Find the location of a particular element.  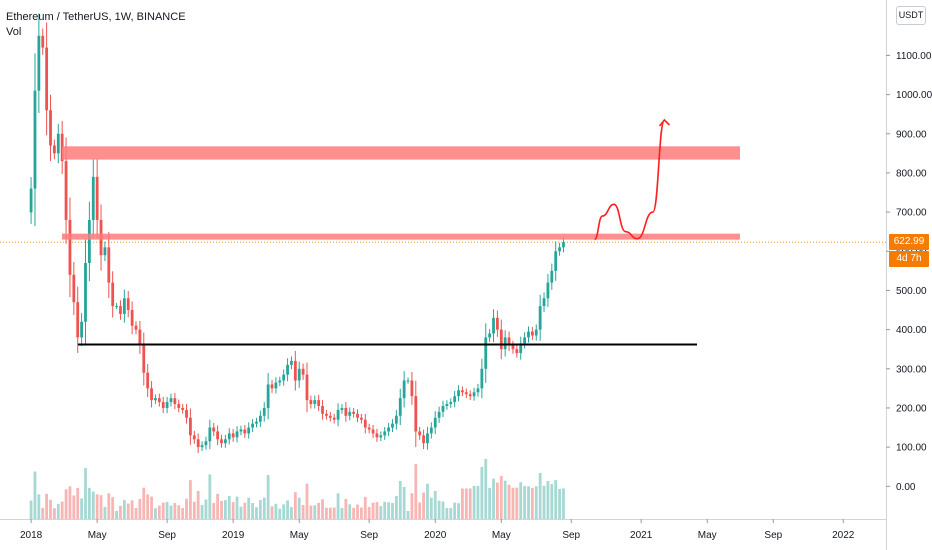

y-tick-label: 0.00 is located at coordinates (906, 487).